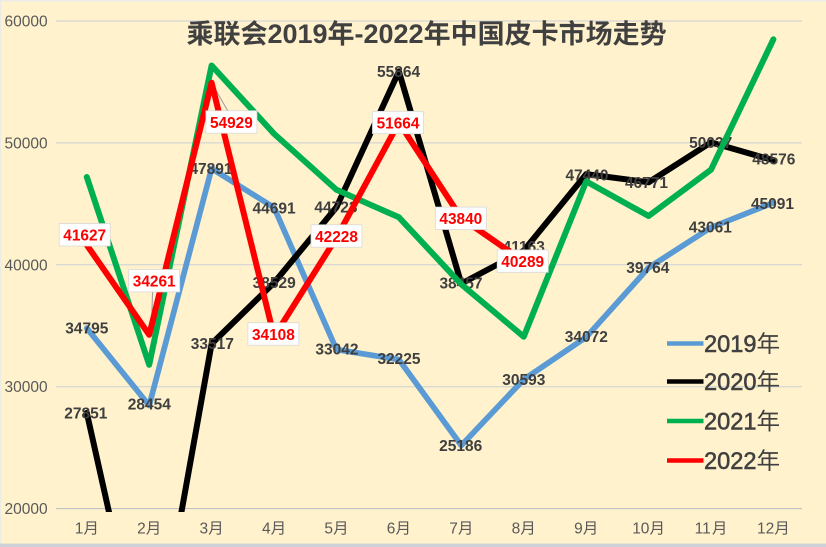 The width and height of the screenshot is (826, 547). I want to click on svg-text: 4, so click(266, 529).